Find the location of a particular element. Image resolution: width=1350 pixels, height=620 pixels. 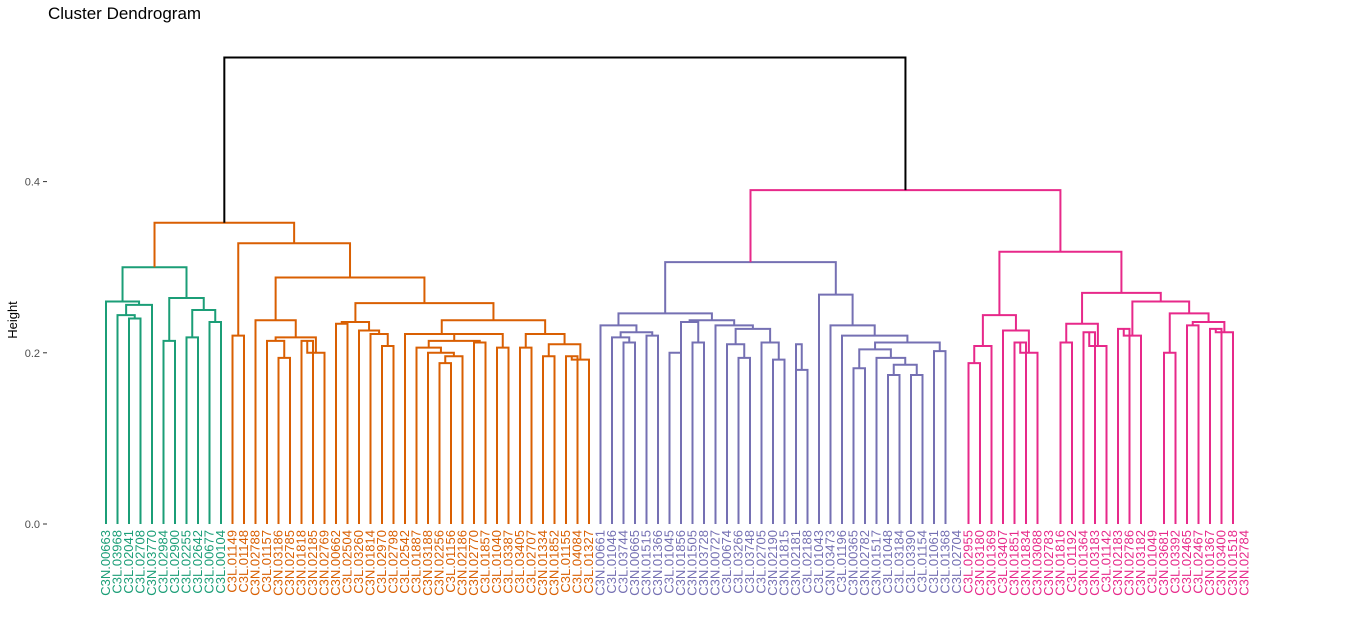

leaf-label: C3L.02642 is located at coordinates (197, 562).